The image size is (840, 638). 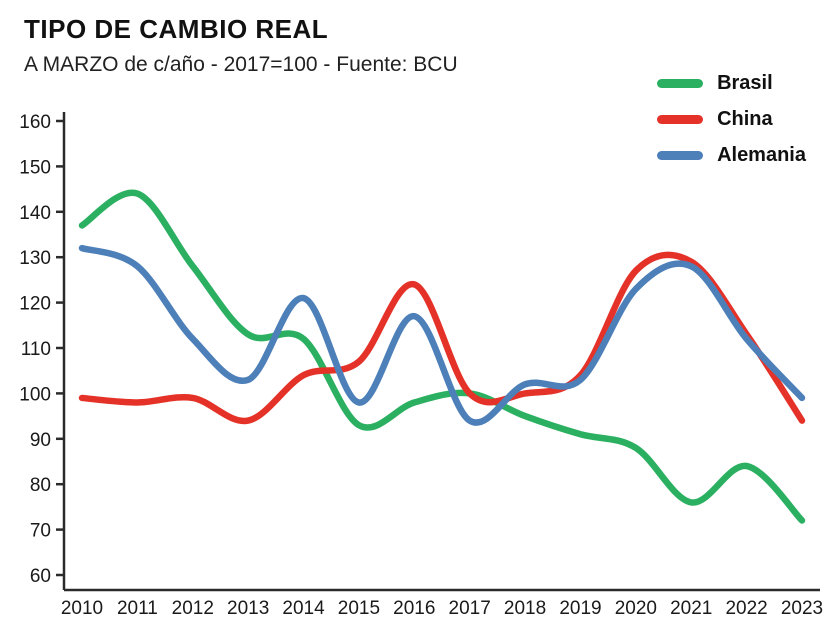 I want to click on legend: Brasil China Alemania, so click(x=731, y=119).